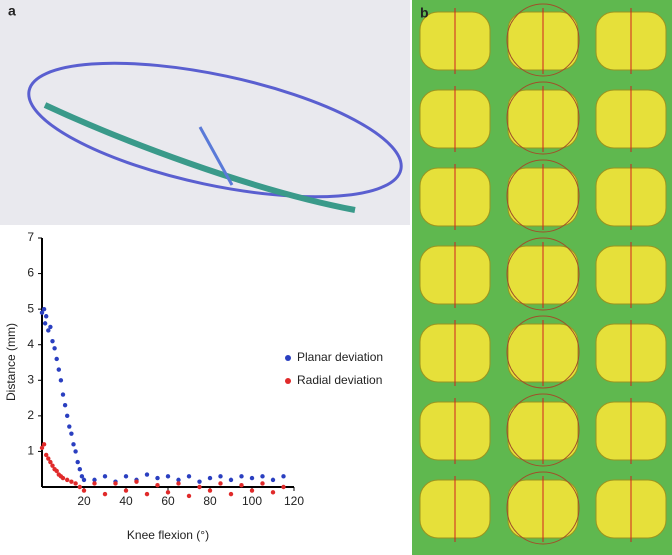  I want to click on panel-label: a, so click(12, 11).